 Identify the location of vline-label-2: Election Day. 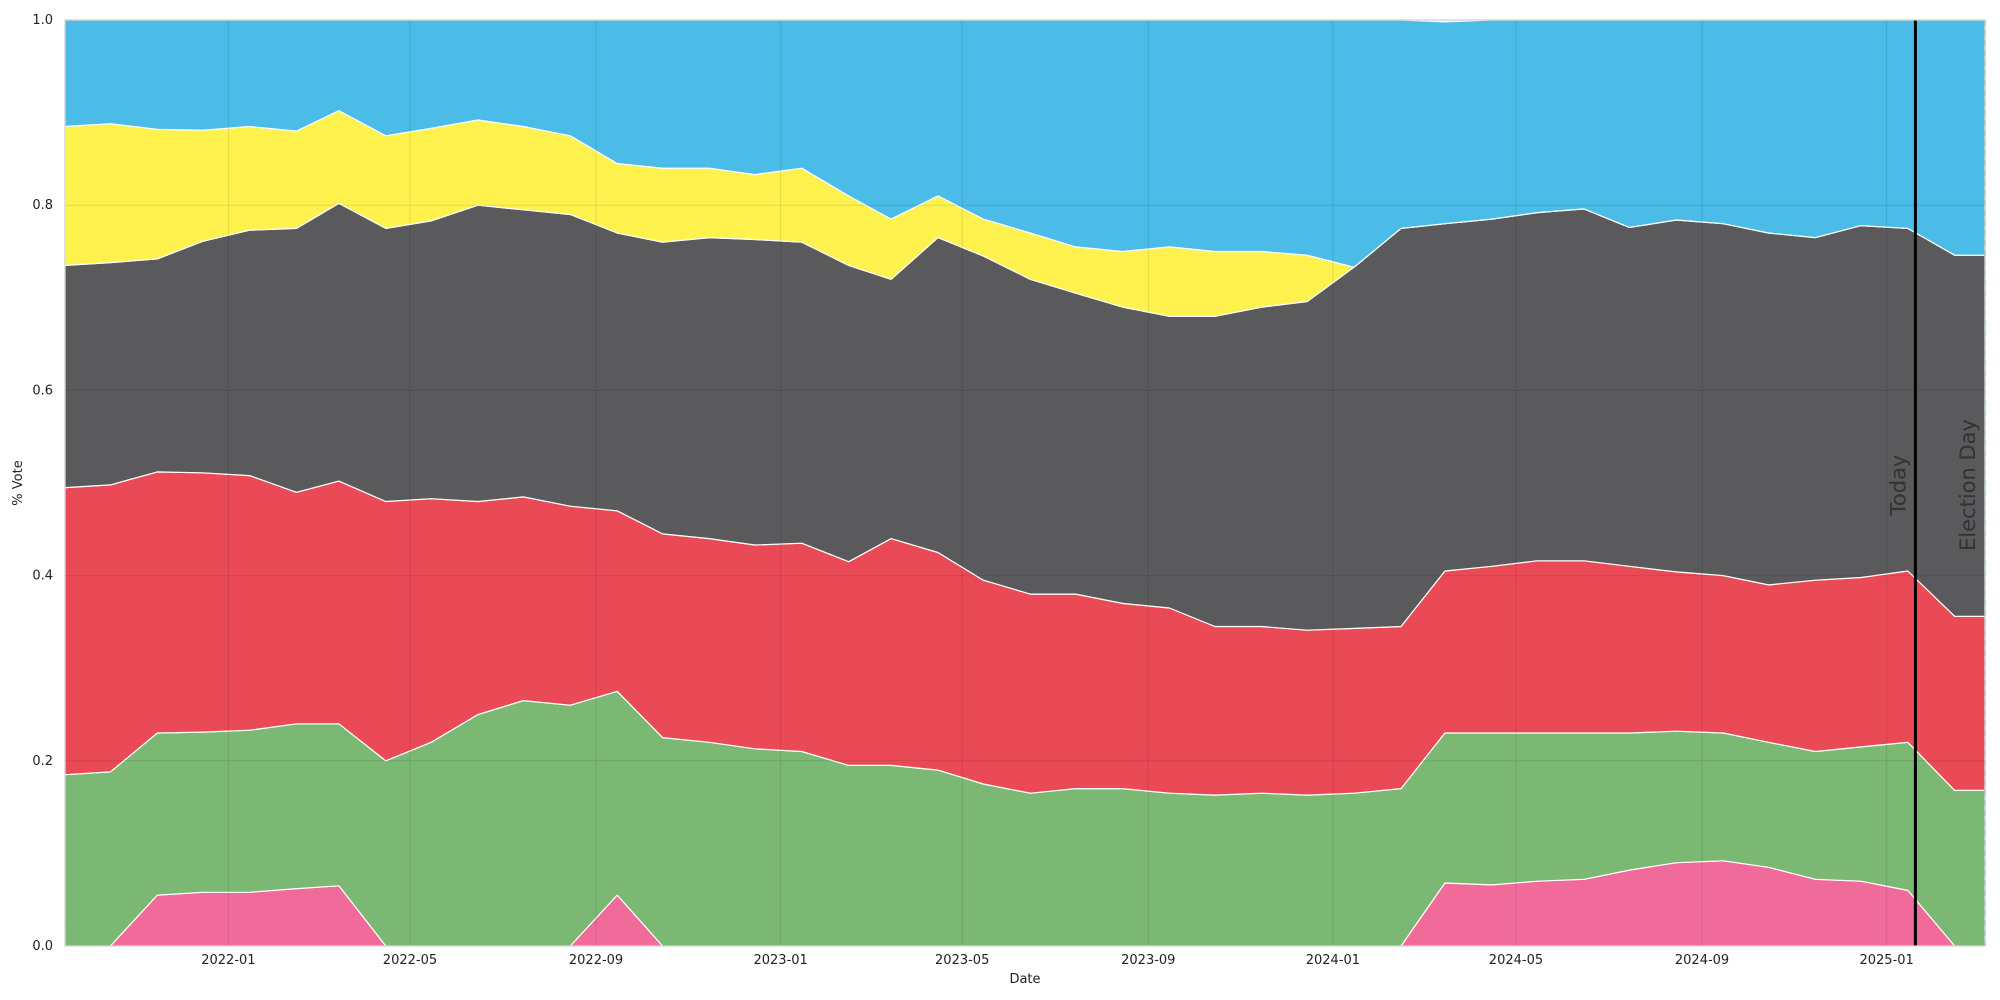
(1968, 485).